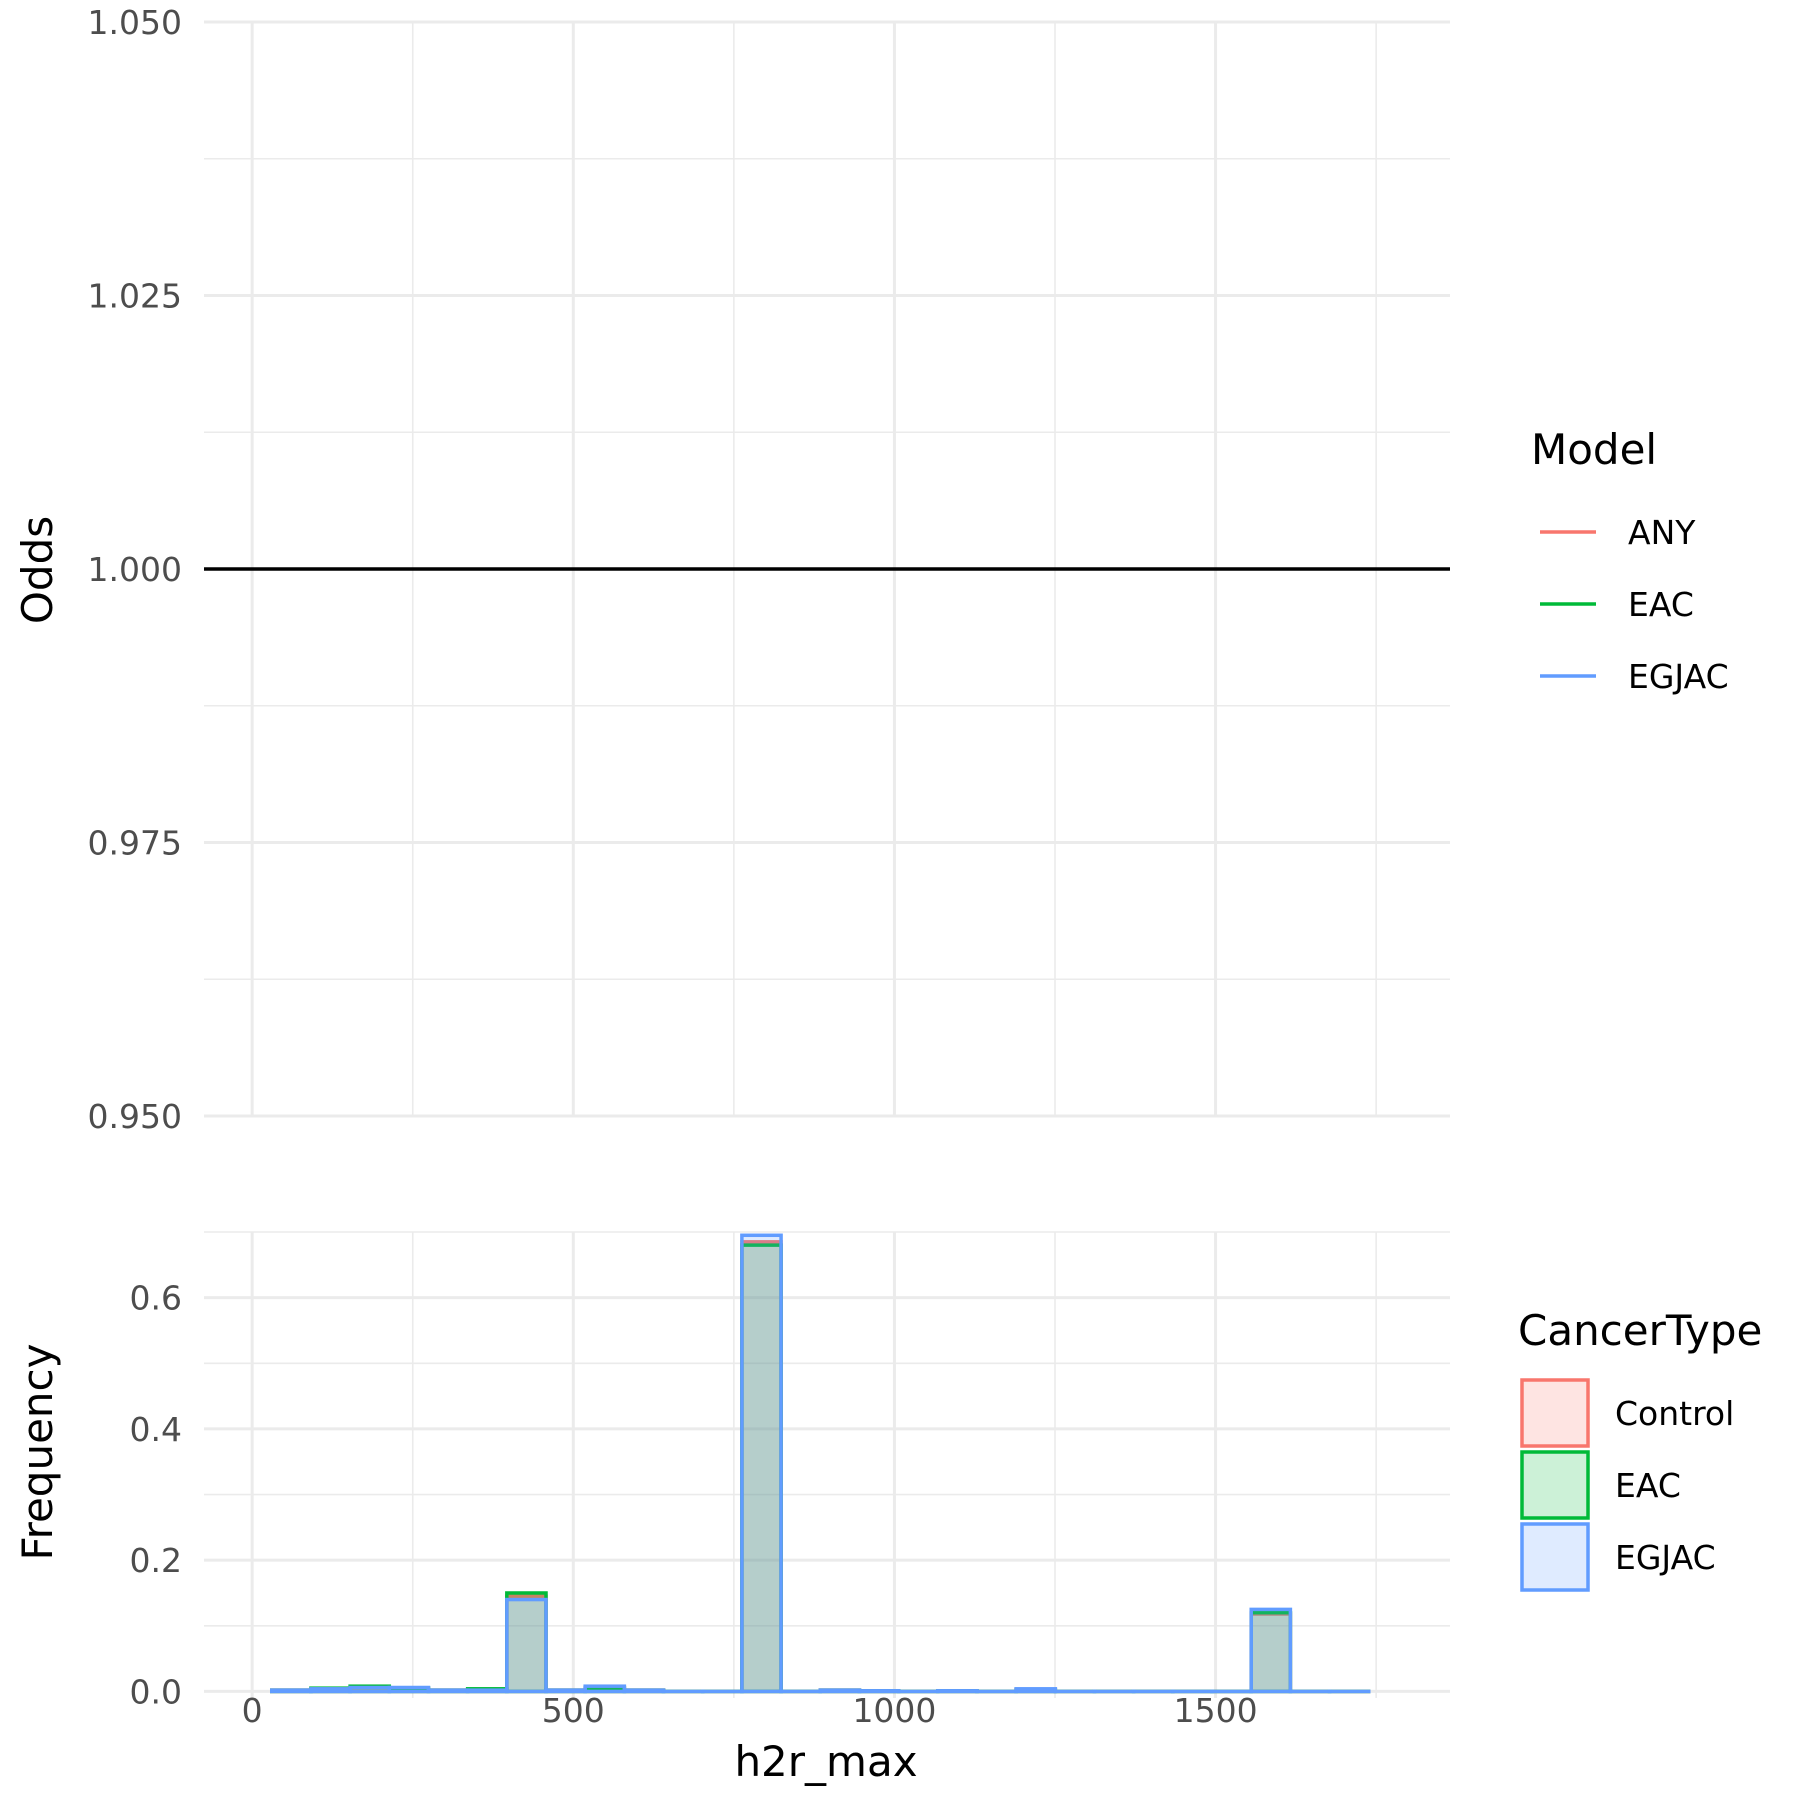 This screenshot has width=1800, height=1800. What do you see at coordinates (135, 22) in the screenshot?
I see `odds-y-tick-label: 1.050` at bounding box center [135, 22].